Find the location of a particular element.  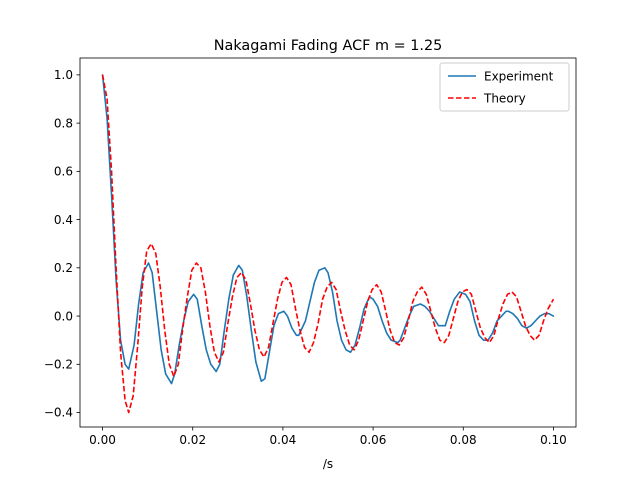

x-axis-label: /s is located at coordinates (328, 464).